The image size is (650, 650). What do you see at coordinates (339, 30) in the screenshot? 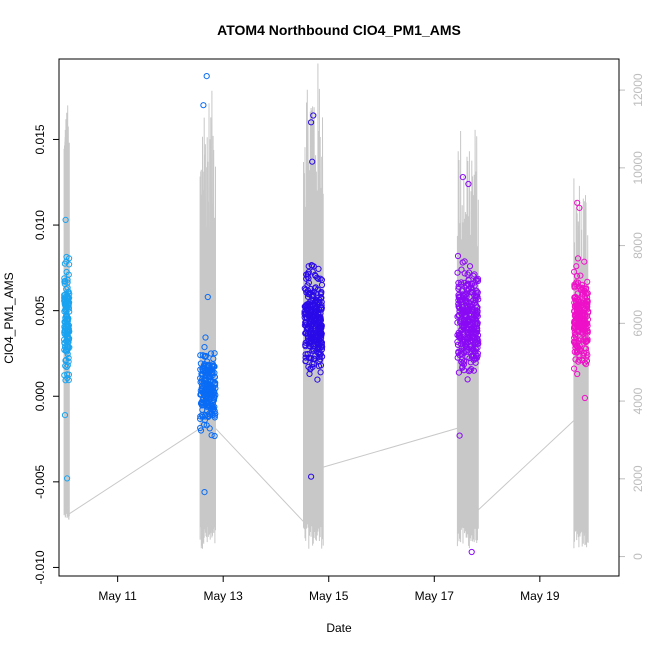
I see `chart-title: ATOM4 Northbound ClO4_PM1_AMS` at bounding box center [339, 30].